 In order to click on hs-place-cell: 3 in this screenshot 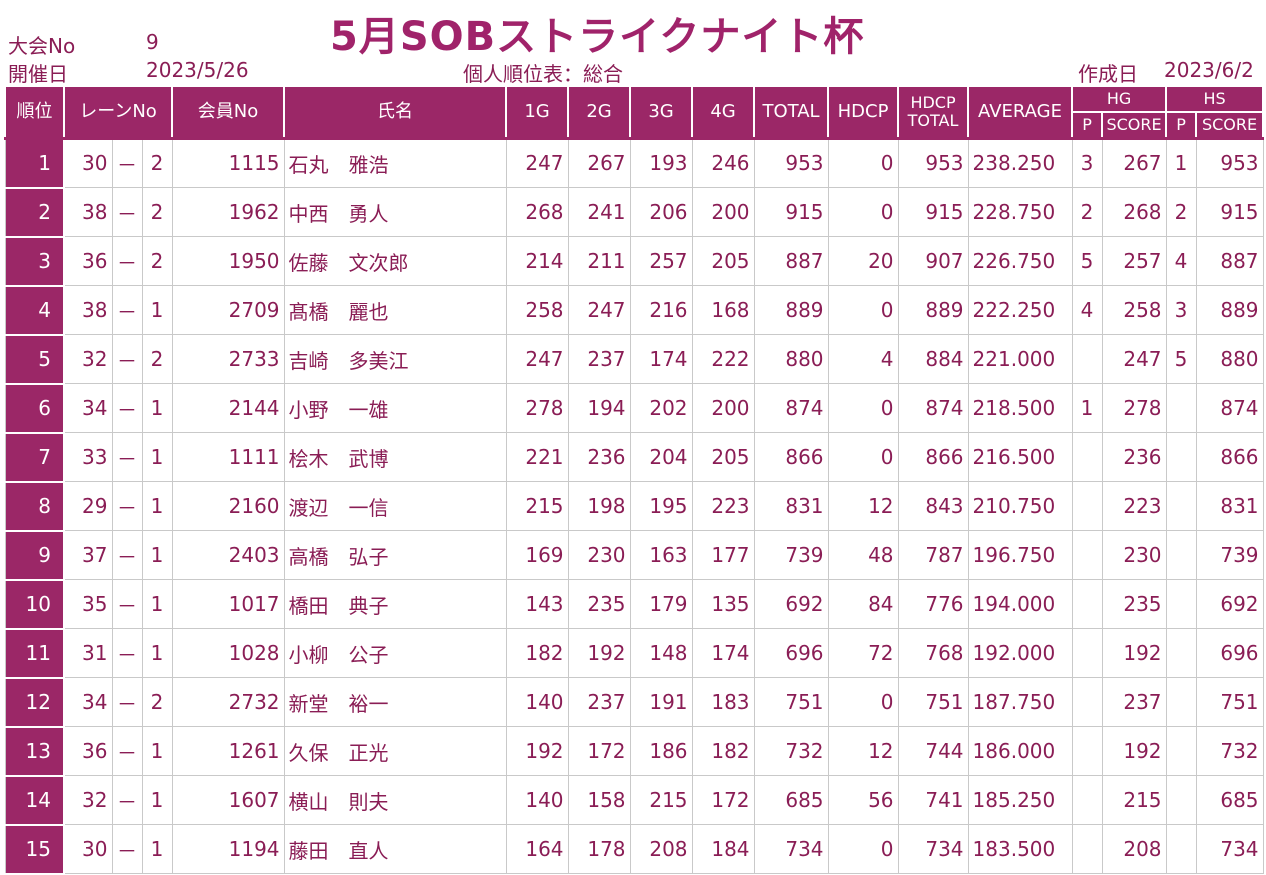, I will do `click(1181, 310)`.